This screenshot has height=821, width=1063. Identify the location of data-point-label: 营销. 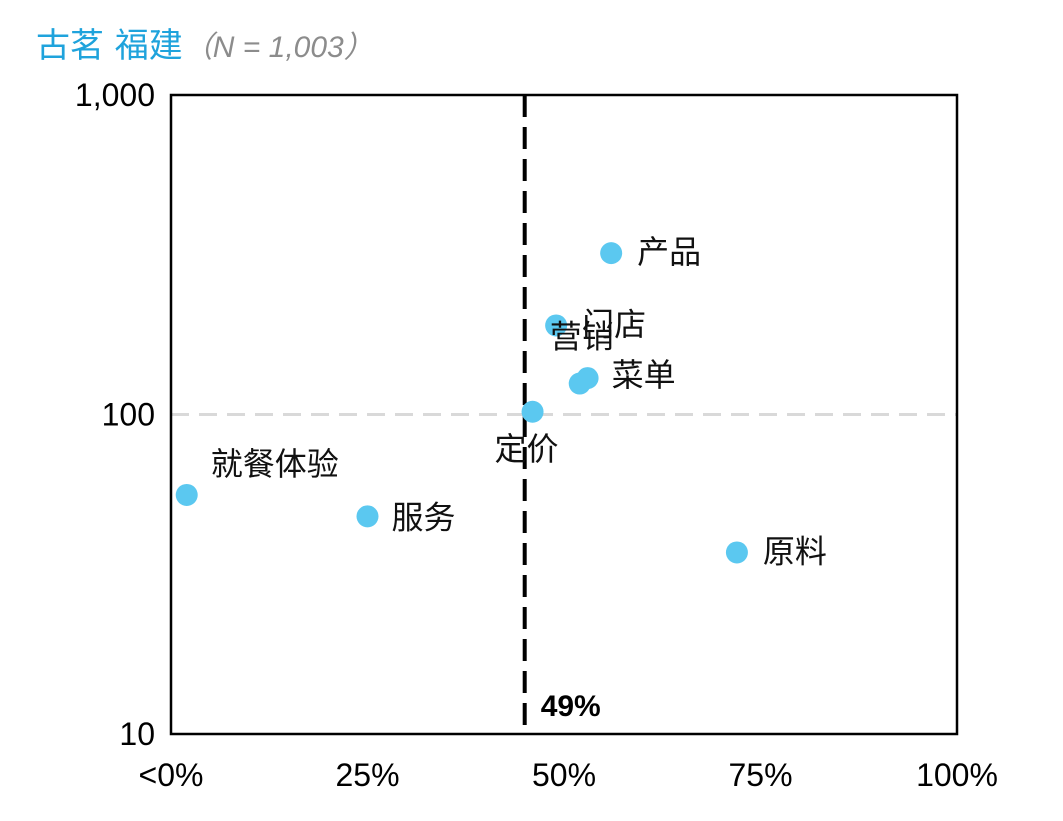
(582, 337).